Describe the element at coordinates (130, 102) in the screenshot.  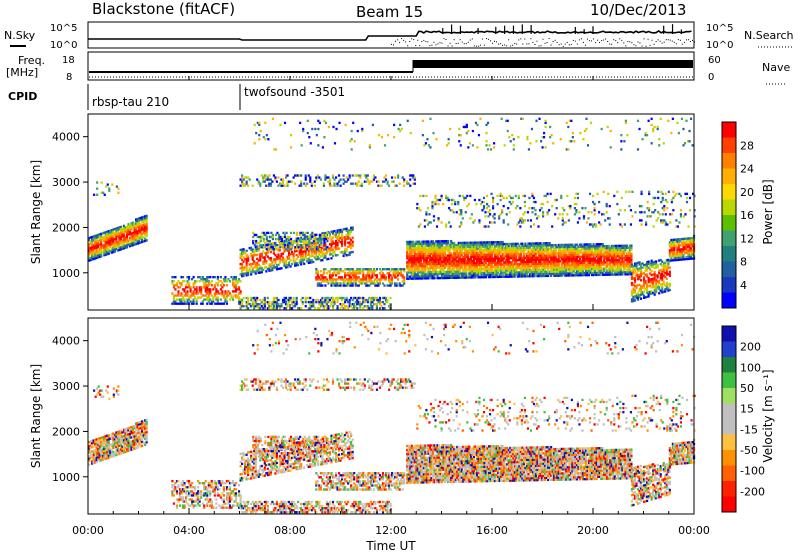
I see `cpid-1-label: rbsp-tau 210` at that location.